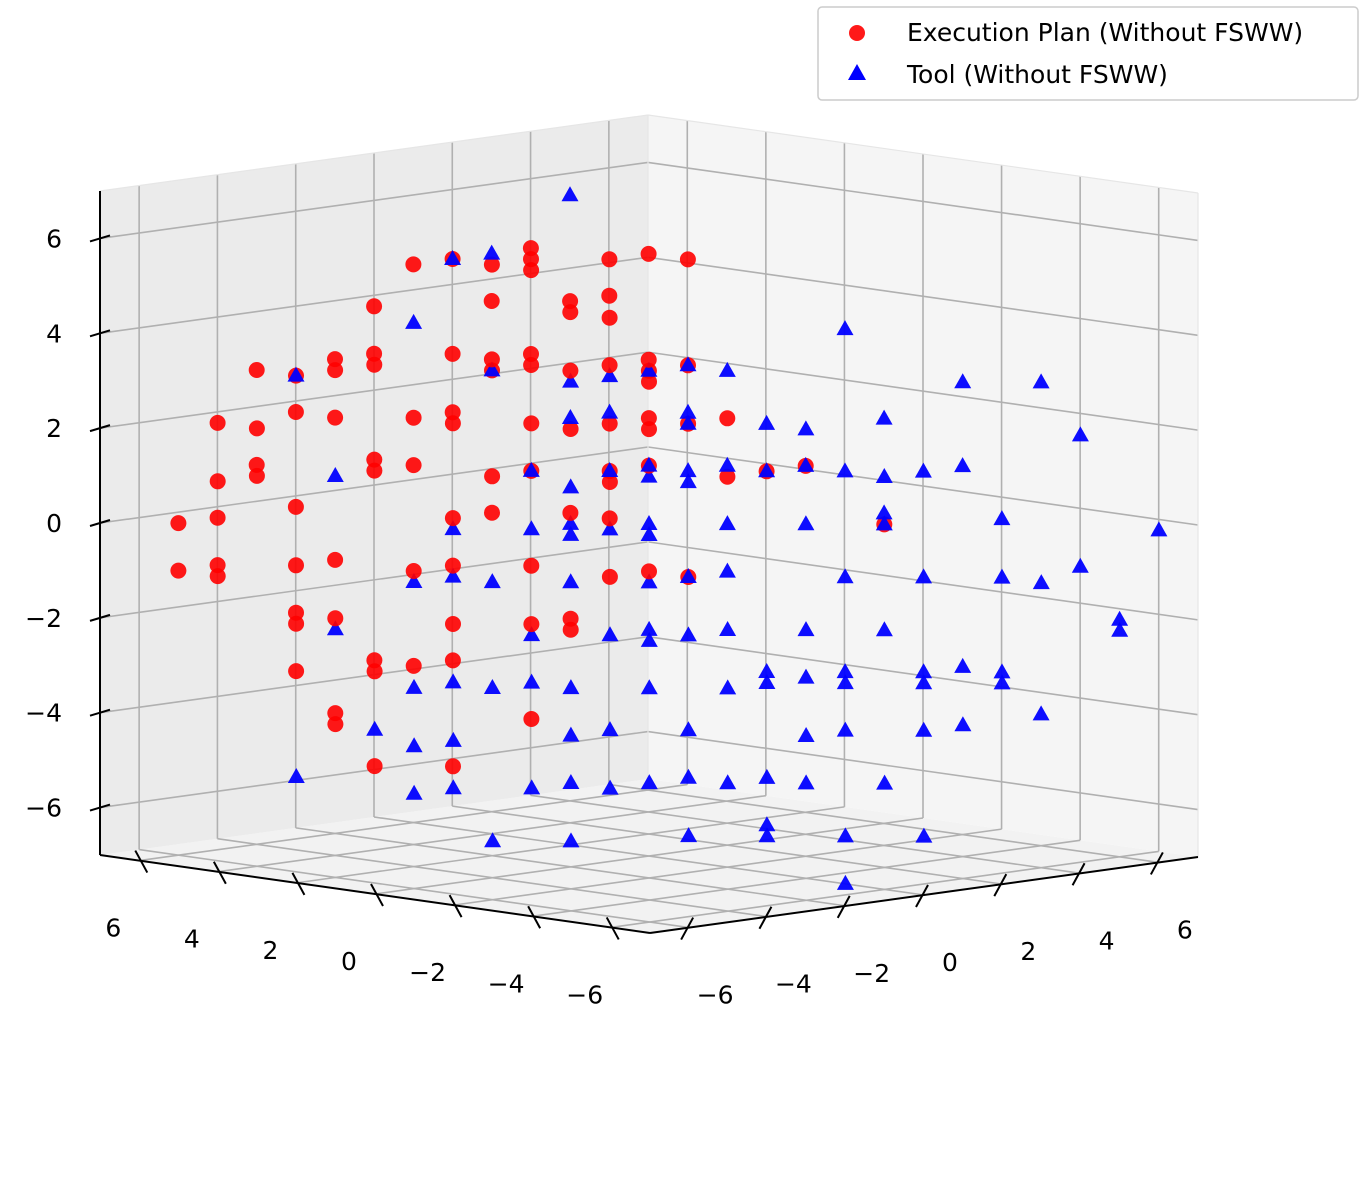 The height and width of the screenshot is (1186, 1366). I want to click on z-tick-label: −2, so click(43, 618).